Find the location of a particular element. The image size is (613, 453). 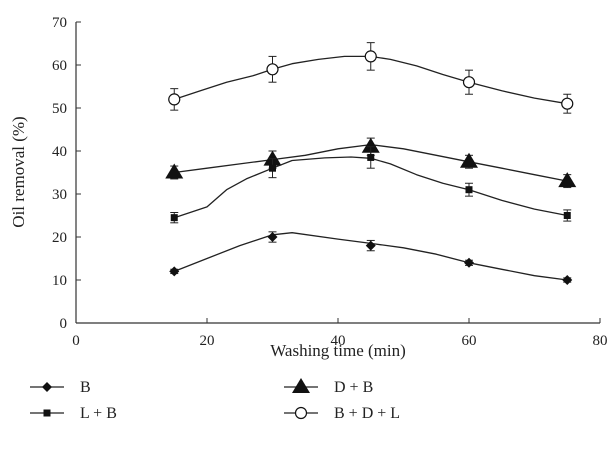

x-tick-label-40: 40 is located at coordinates (338, 341).